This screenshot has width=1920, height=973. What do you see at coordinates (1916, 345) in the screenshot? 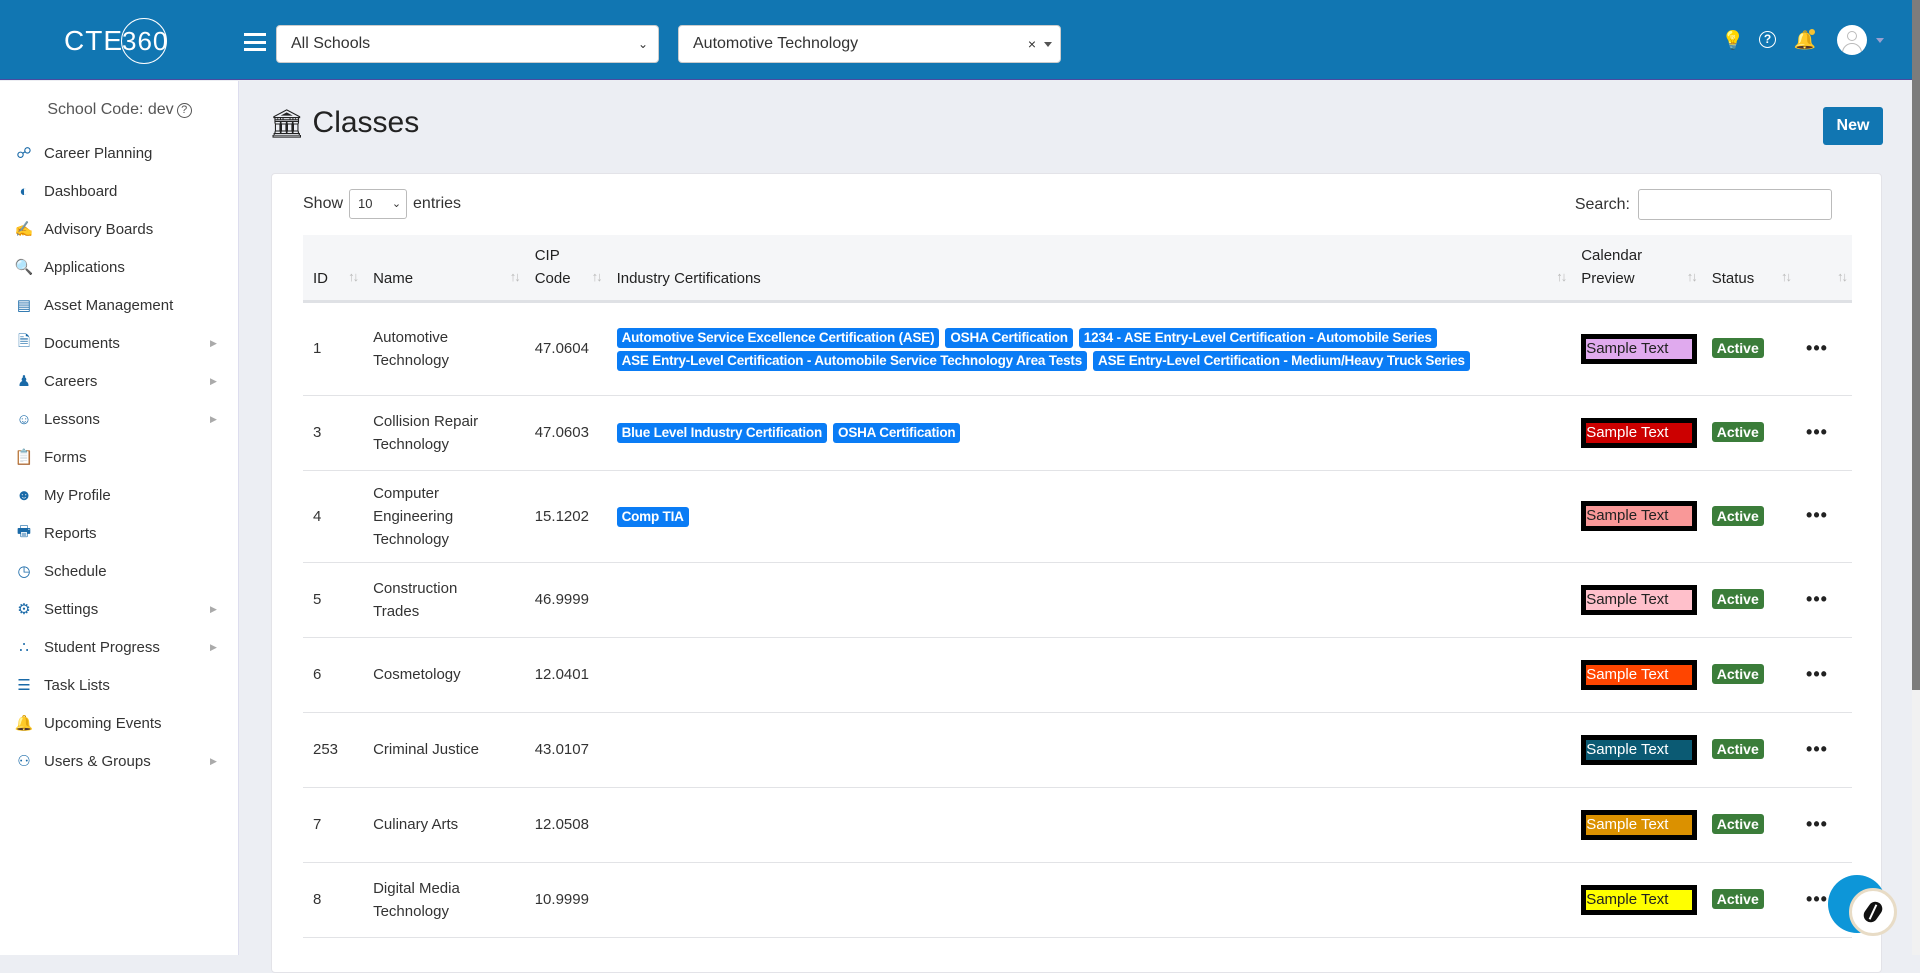
I see `scrollbar-thumb` at bounding box center [1916, 345].